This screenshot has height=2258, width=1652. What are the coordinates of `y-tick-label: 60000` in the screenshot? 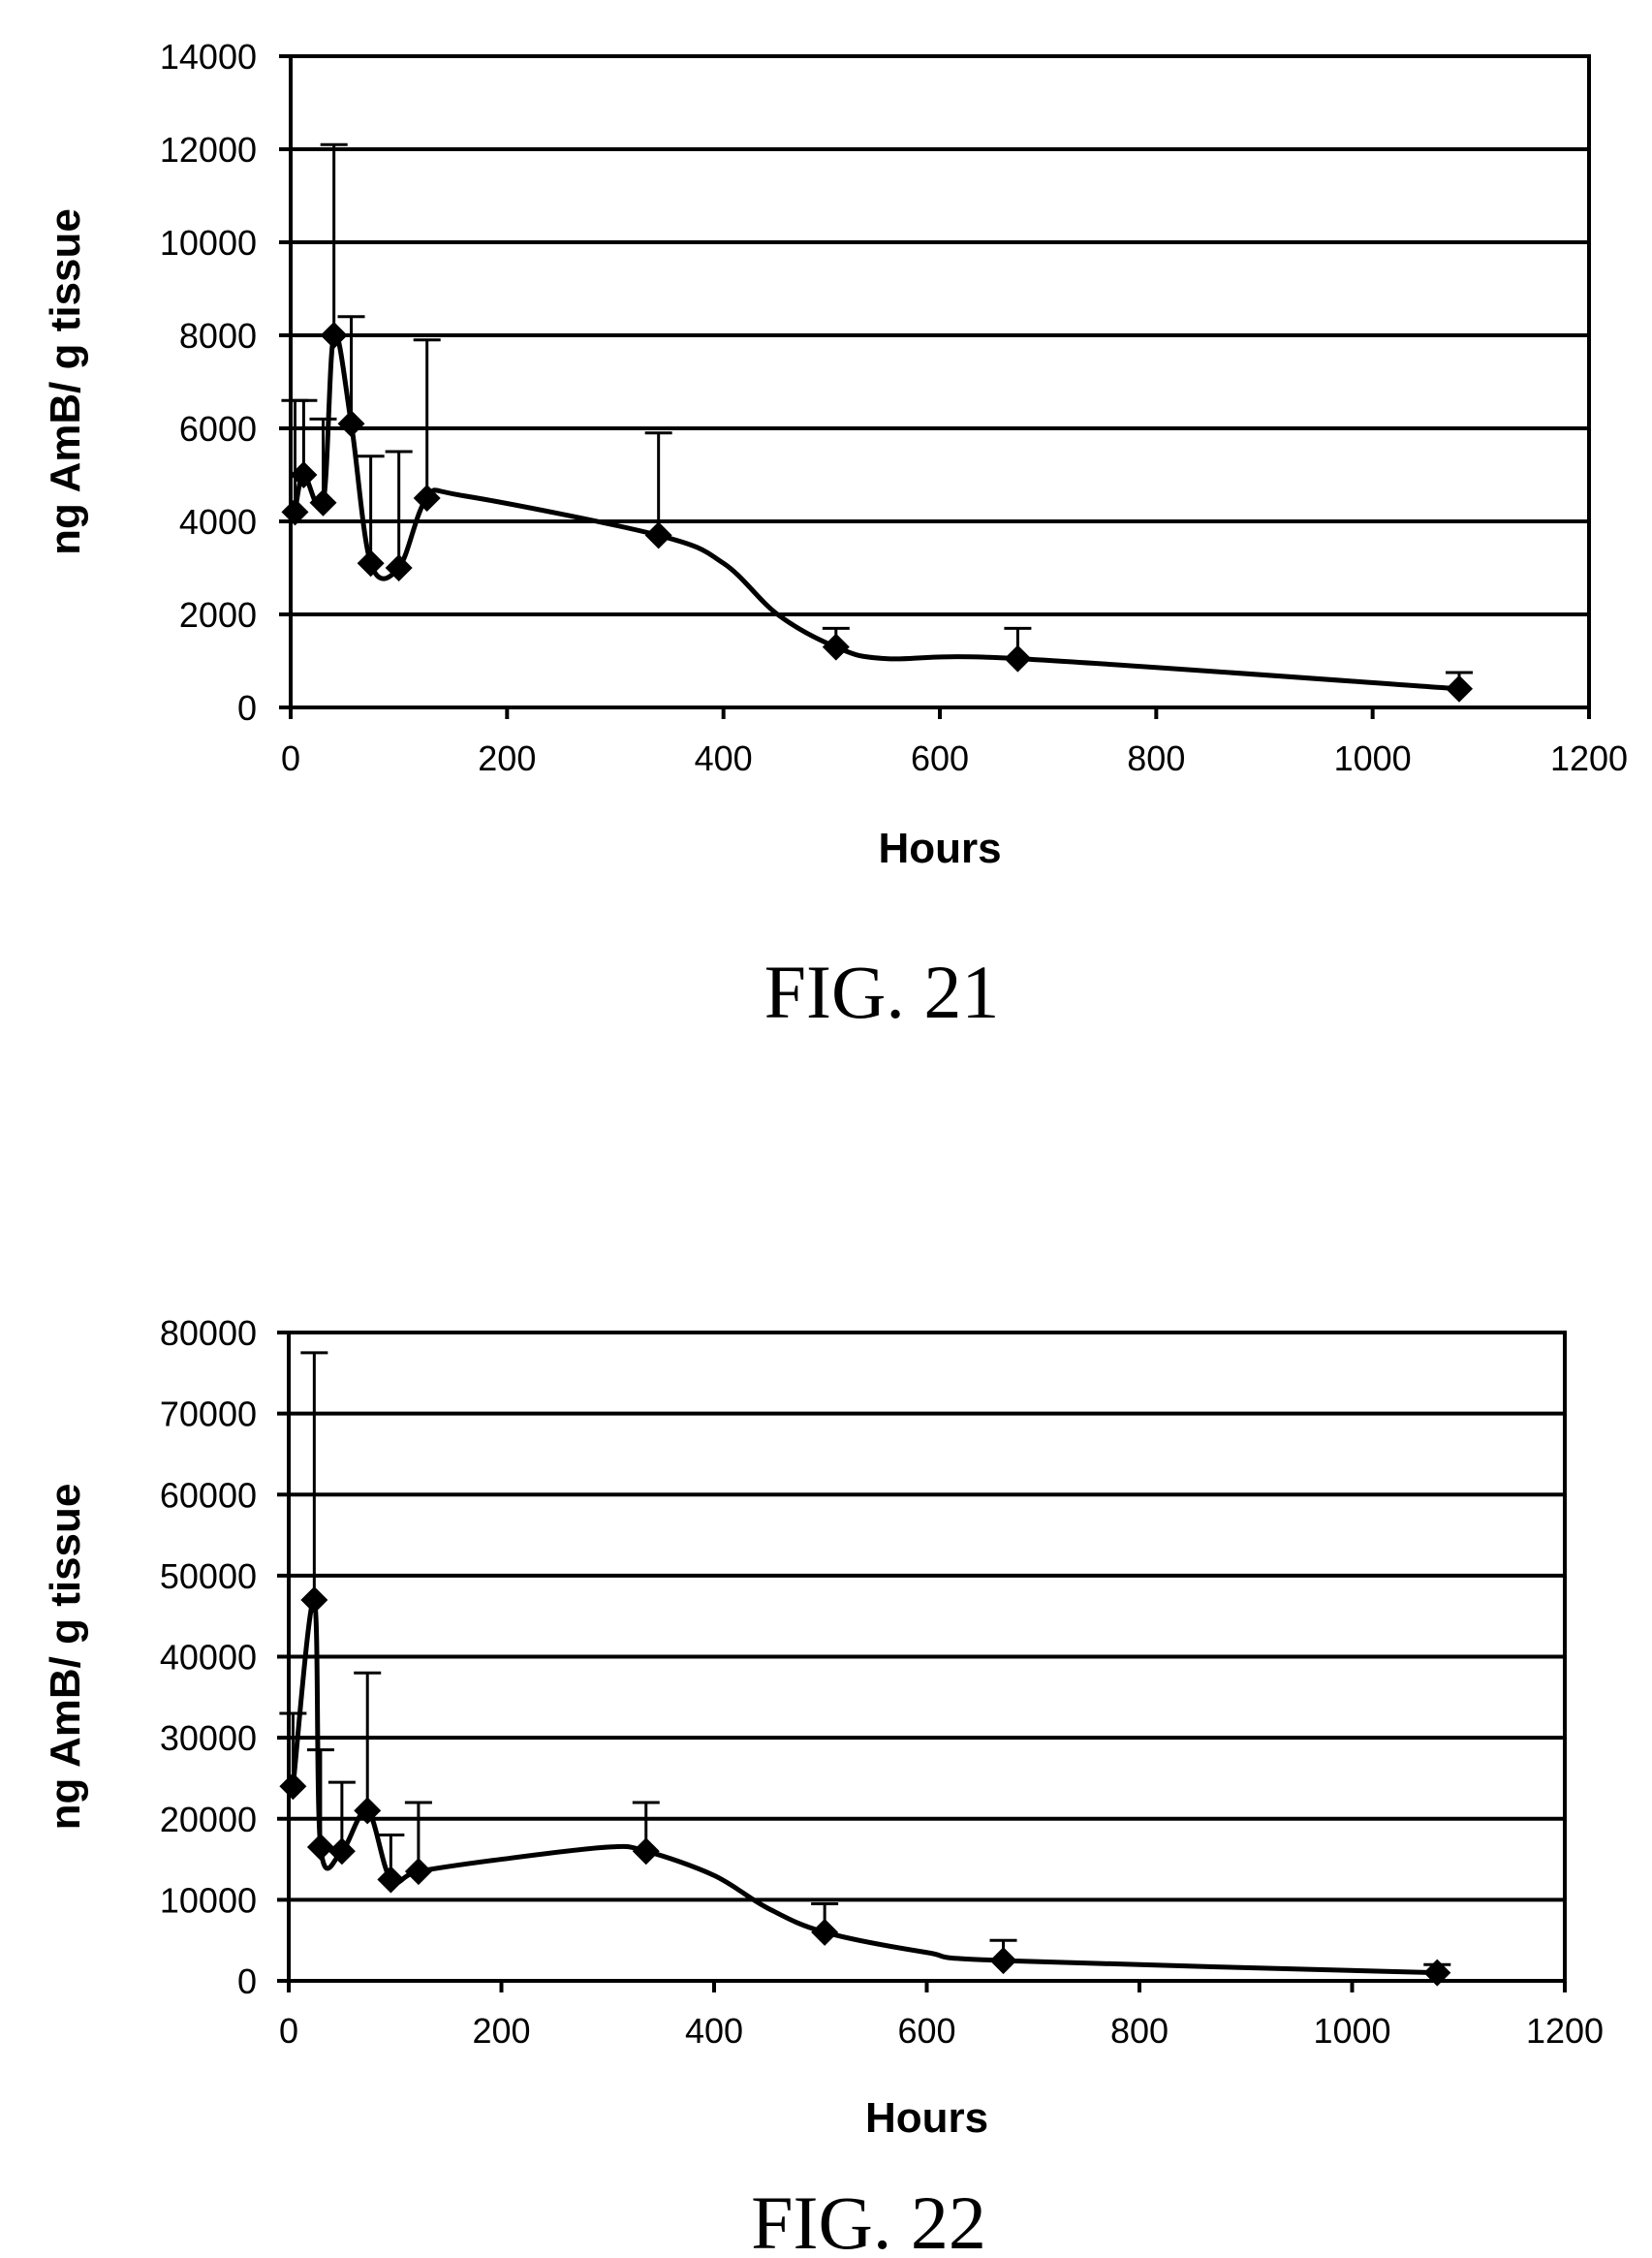 It's located at (208, 1495).